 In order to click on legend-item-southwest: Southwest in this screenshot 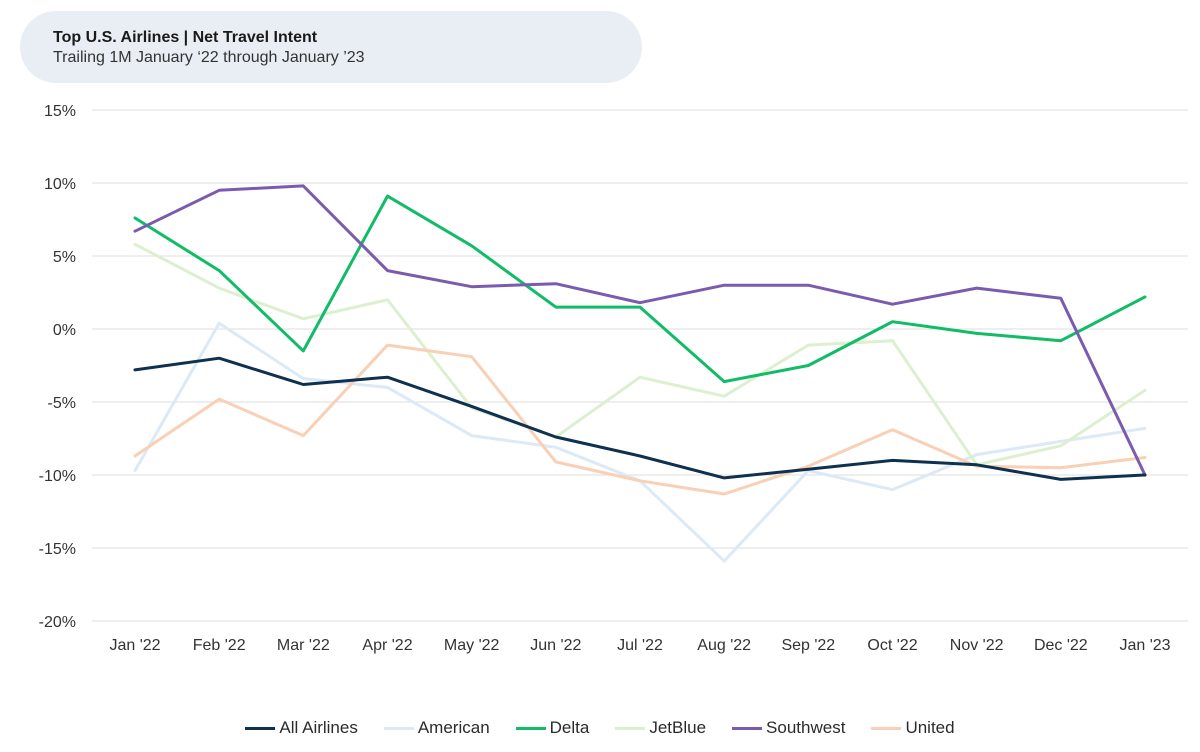, I will do `click(788, 728)`.